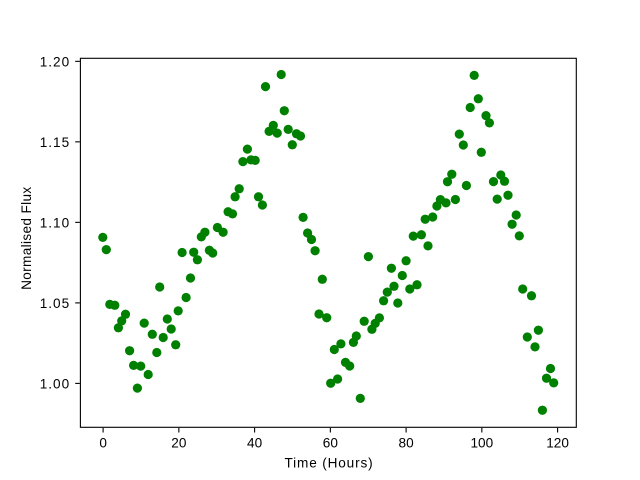 The height and width of the screenshot is (480, 640). Describe the element at coordinates (103, 443) in the screenshot. I see `svg-text: 0` at that location.